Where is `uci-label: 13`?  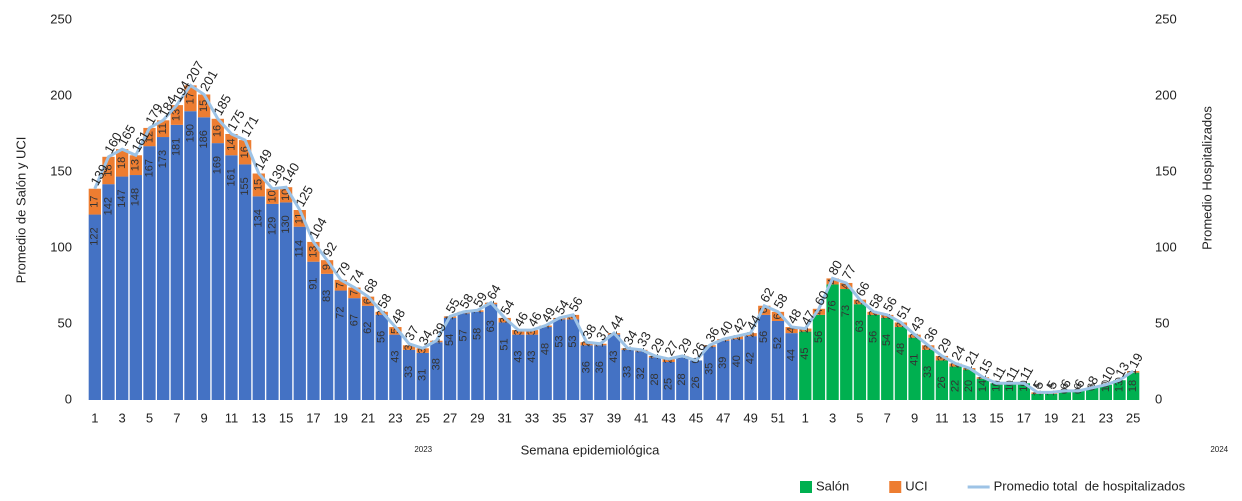 uci-label: 13 is located at coordinates (136, 165).